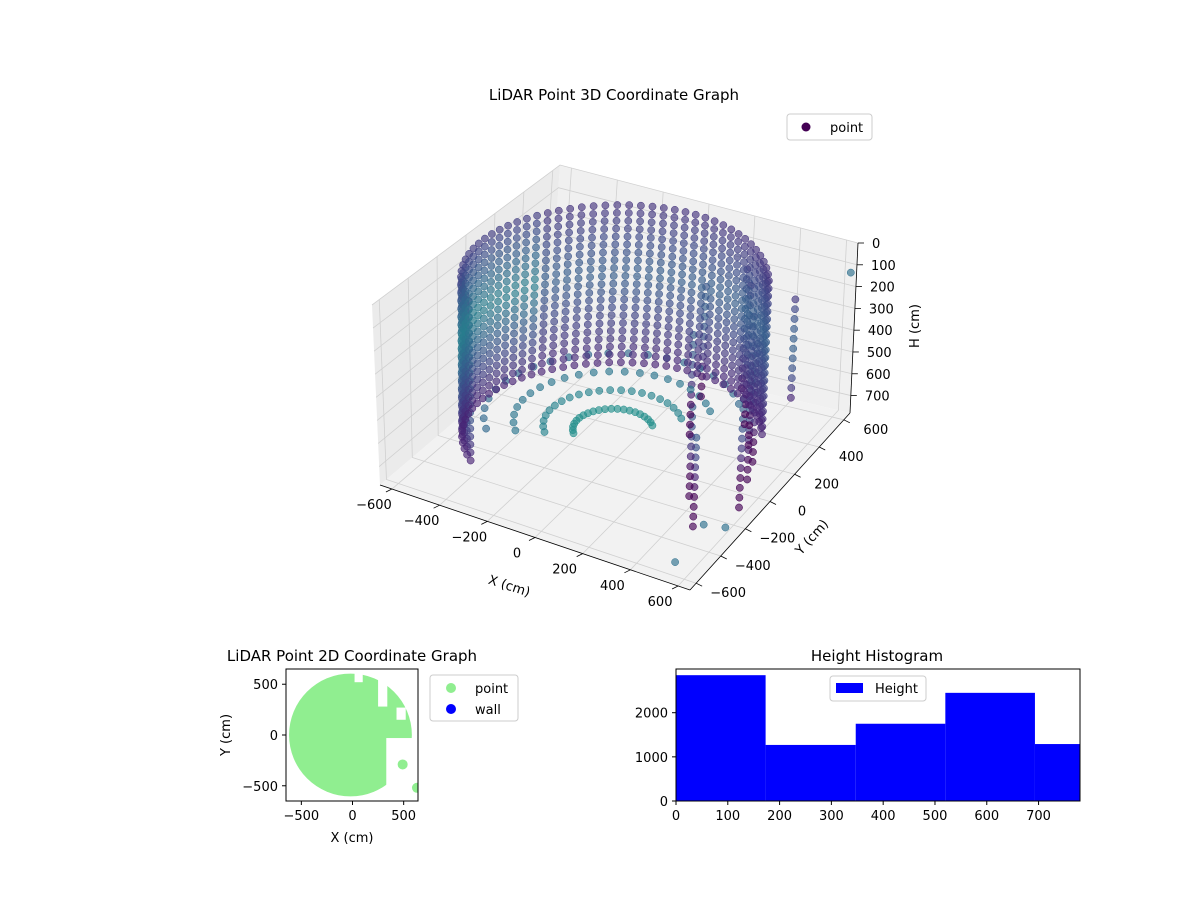 This screenshot has width=1200, height=900. What do you see at coordinates (873, 321) in the screenshot?
I see `z-tick-labels-3d: 0 100 200 300 400 500 600 700` at bounding box center [873, 321].